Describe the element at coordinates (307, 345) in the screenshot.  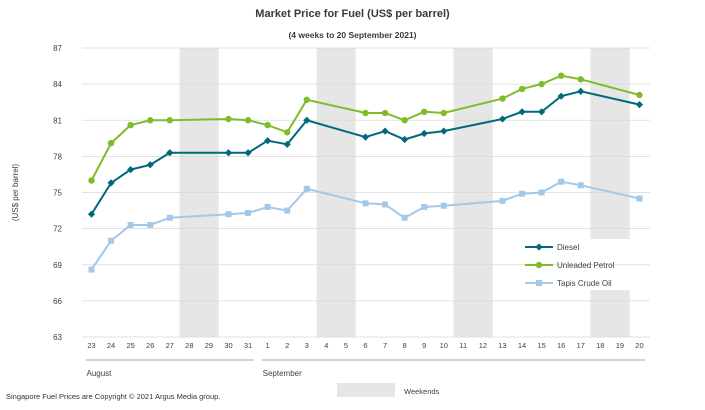
I see `x-tick-label: 3` at that location.